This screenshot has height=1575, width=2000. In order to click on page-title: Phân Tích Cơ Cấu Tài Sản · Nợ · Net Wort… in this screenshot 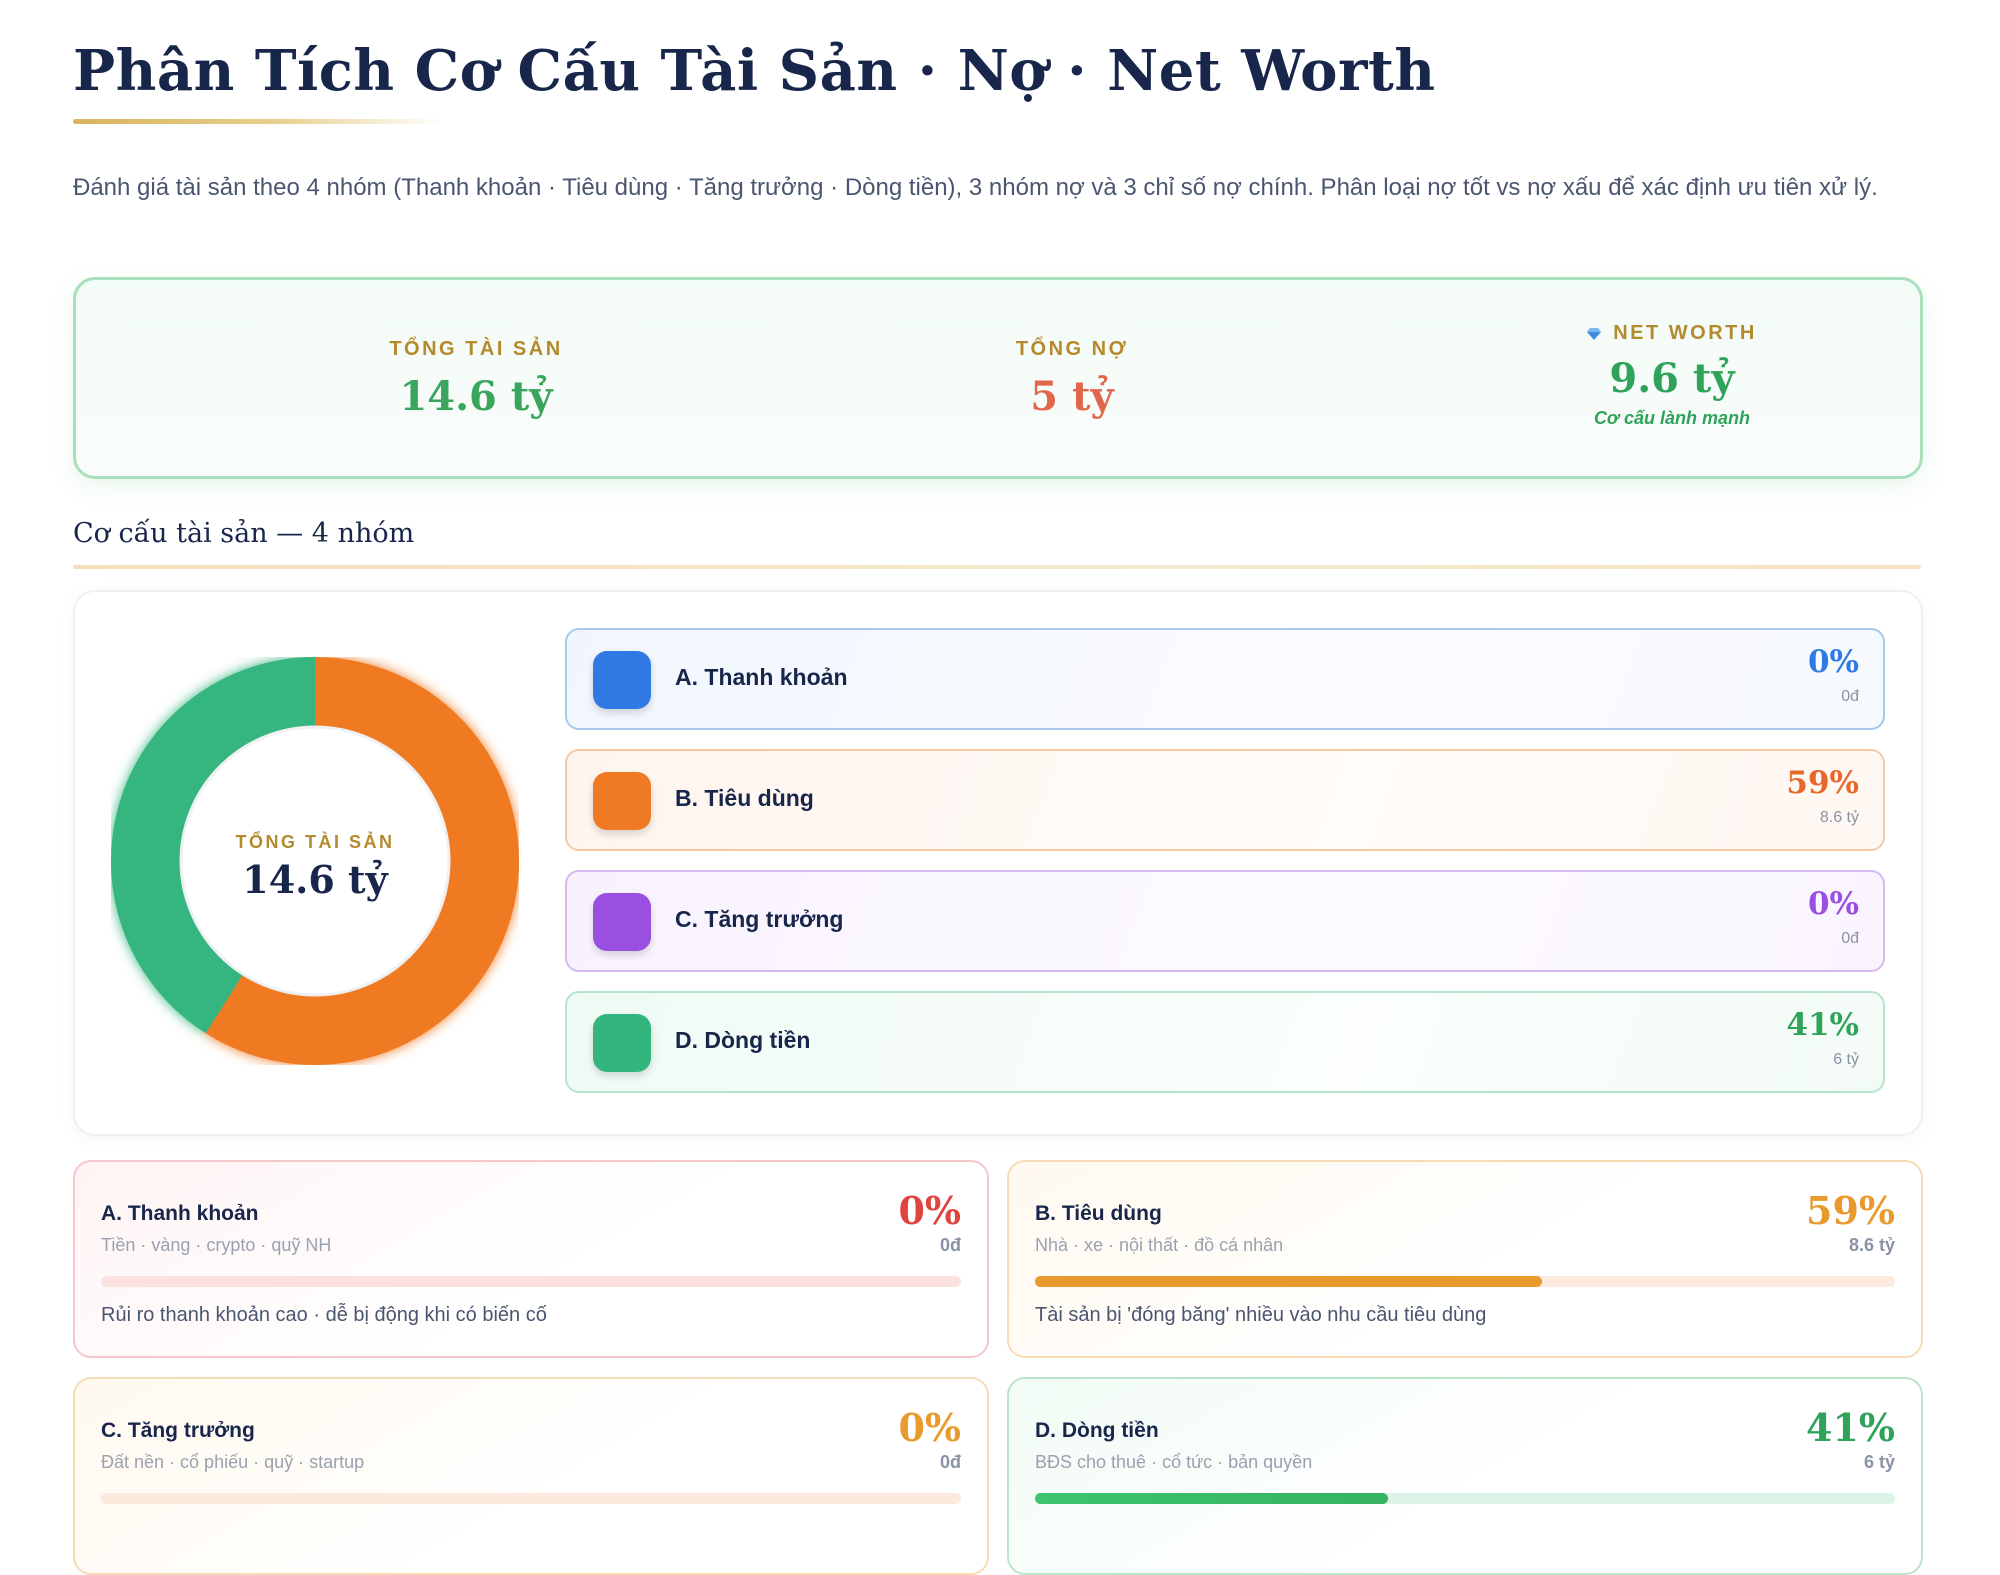, I will do `click(754, 71)`.